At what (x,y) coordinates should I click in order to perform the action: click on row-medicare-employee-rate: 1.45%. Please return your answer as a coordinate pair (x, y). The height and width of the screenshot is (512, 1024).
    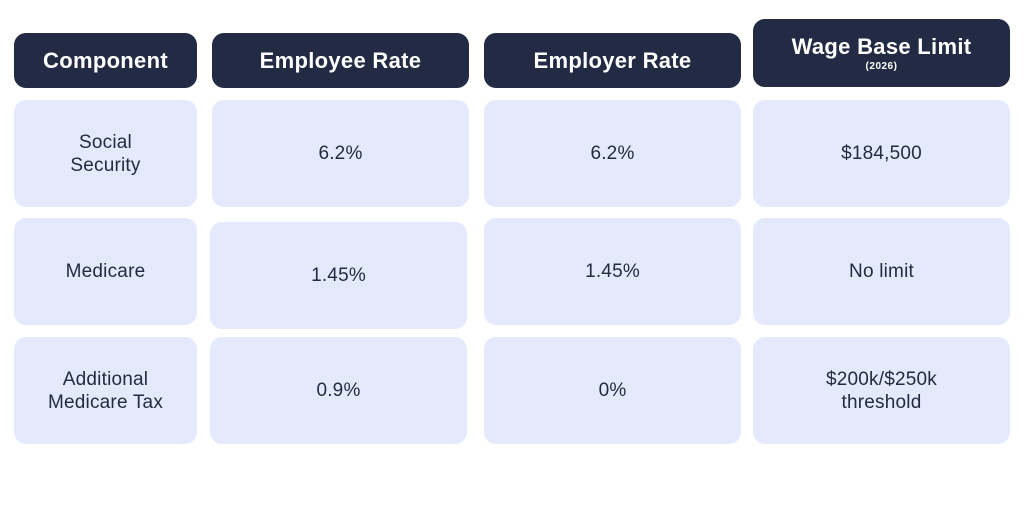
    Looking at the image, I should click on (338, 275).